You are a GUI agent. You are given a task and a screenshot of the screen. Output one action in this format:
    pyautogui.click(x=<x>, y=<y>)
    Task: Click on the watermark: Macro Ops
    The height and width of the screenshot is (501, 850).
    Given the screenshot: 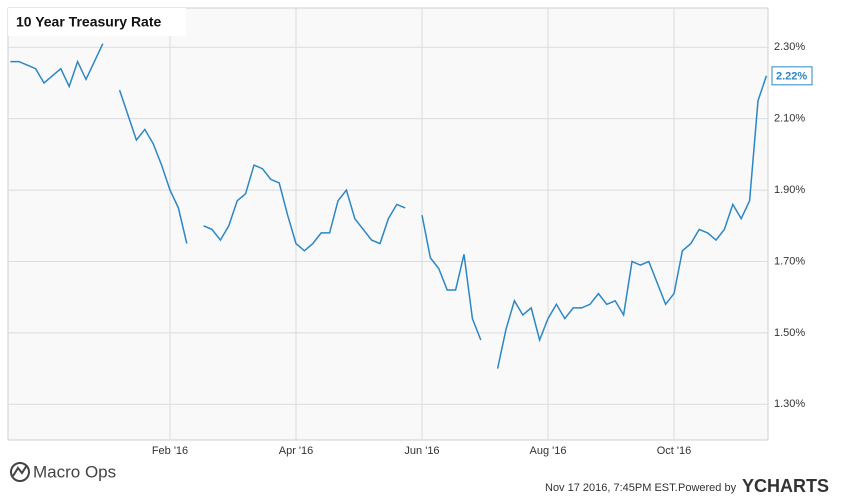 What is the action you would take?
    pyautogui.click(x=74, y=471)
    